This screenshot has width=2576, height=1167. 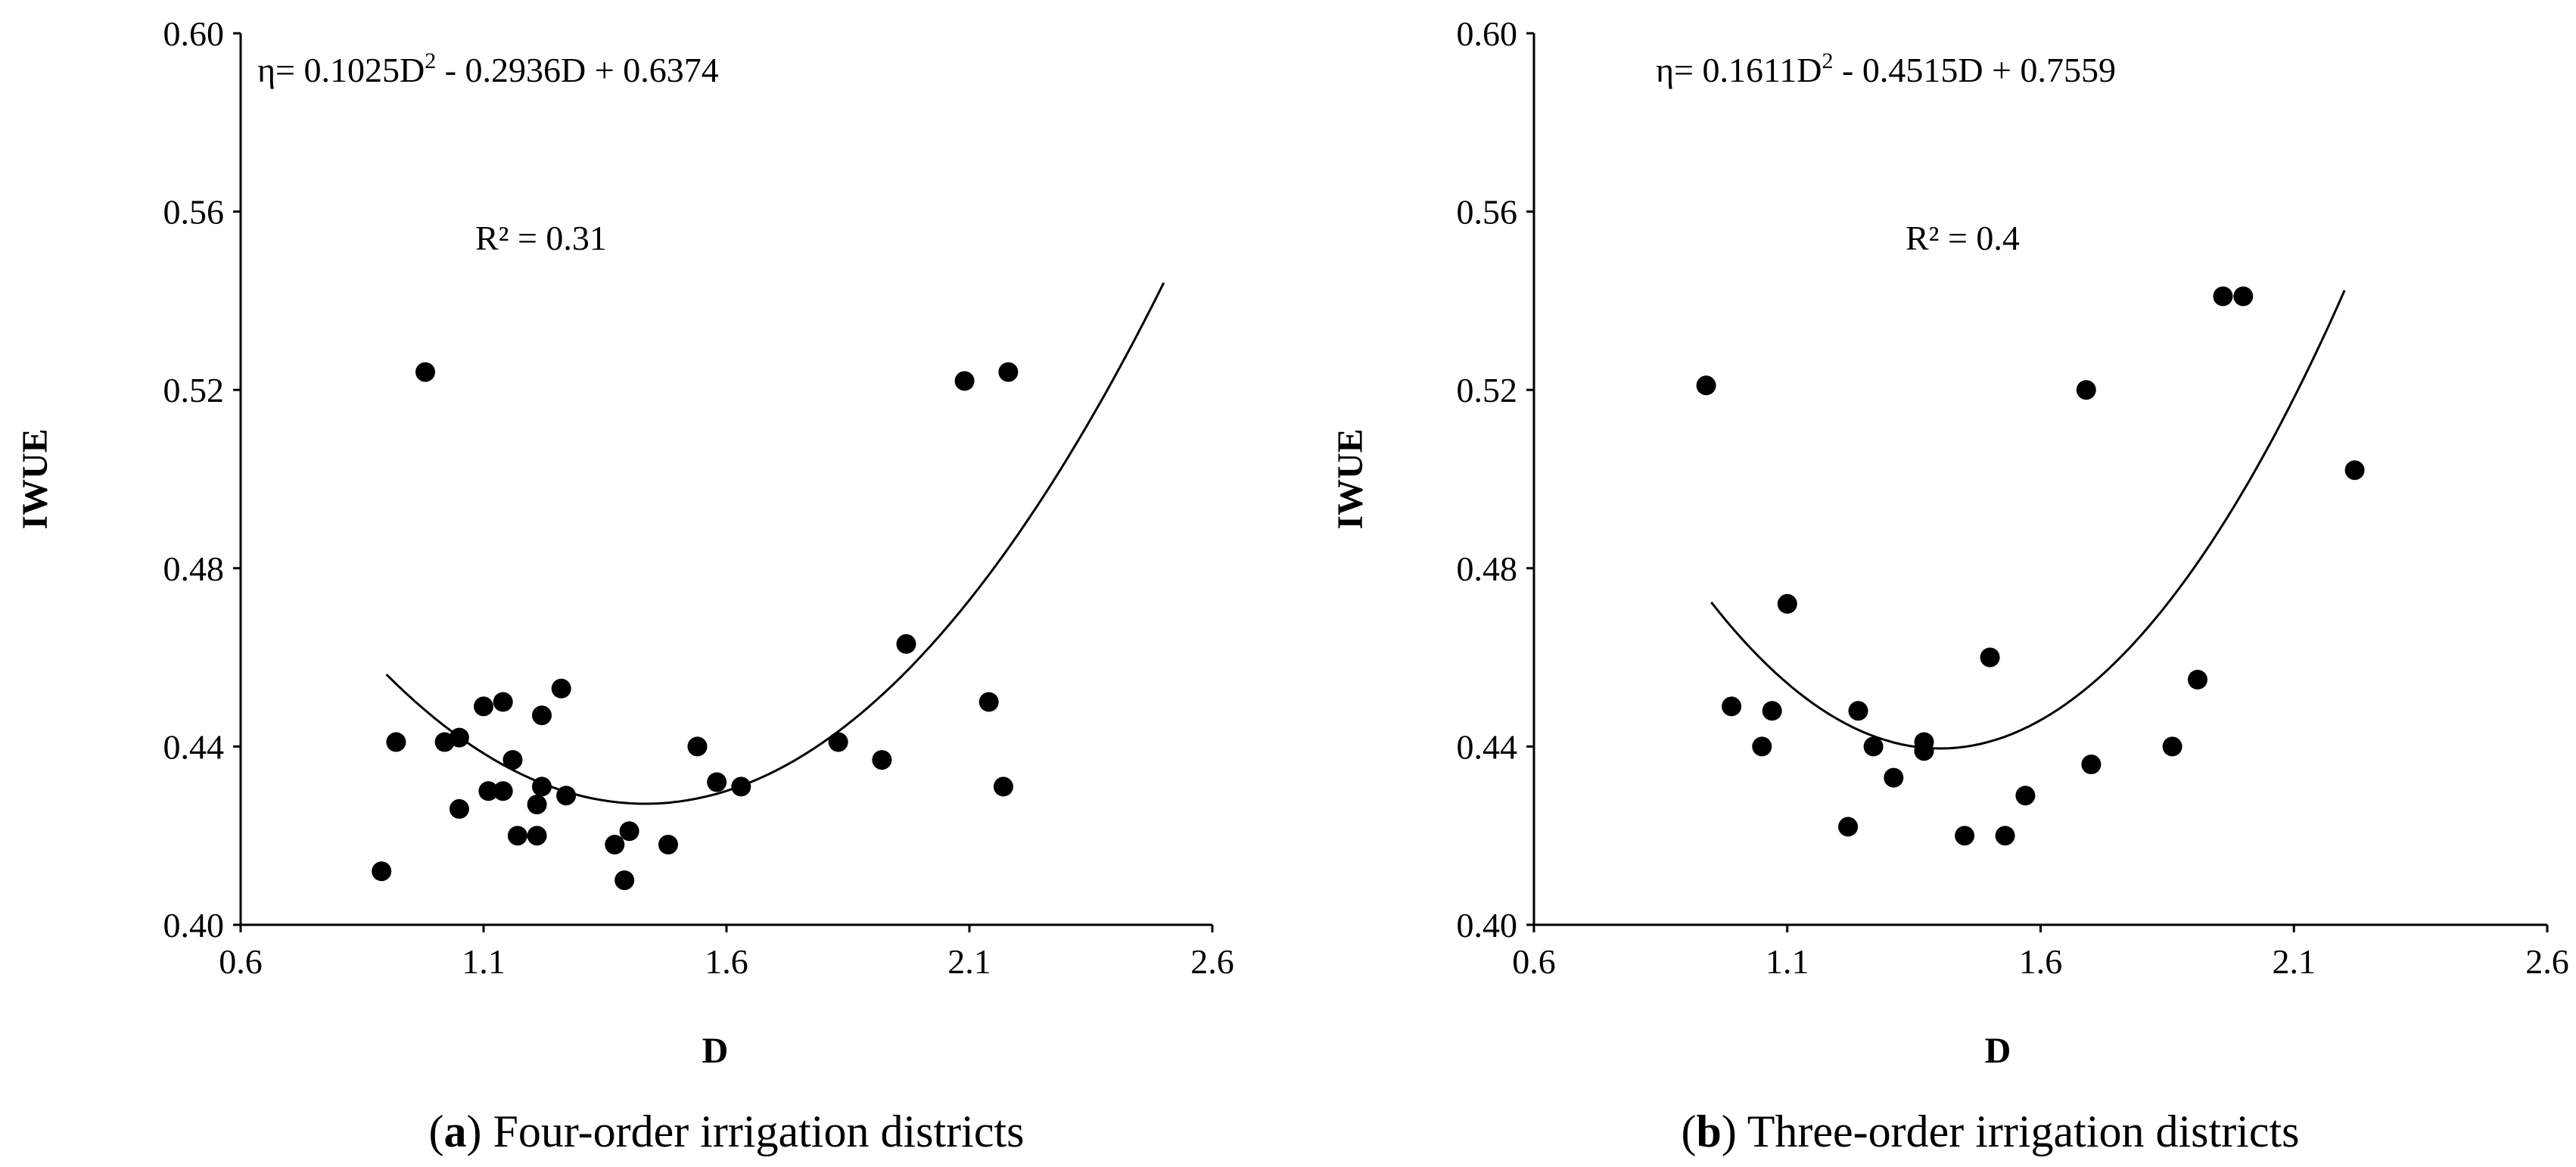 I want to click on panel-a-caption-text: Four-order irrigation districts, so click(x=758, y=1131).